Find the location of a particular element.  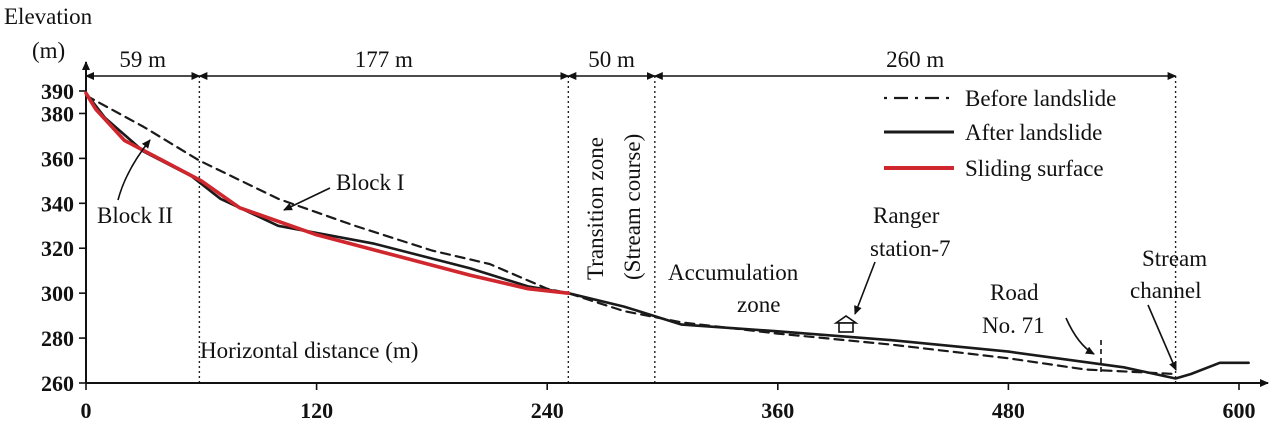

segment-length-label: 177 m is located at coordinates (384, 59).